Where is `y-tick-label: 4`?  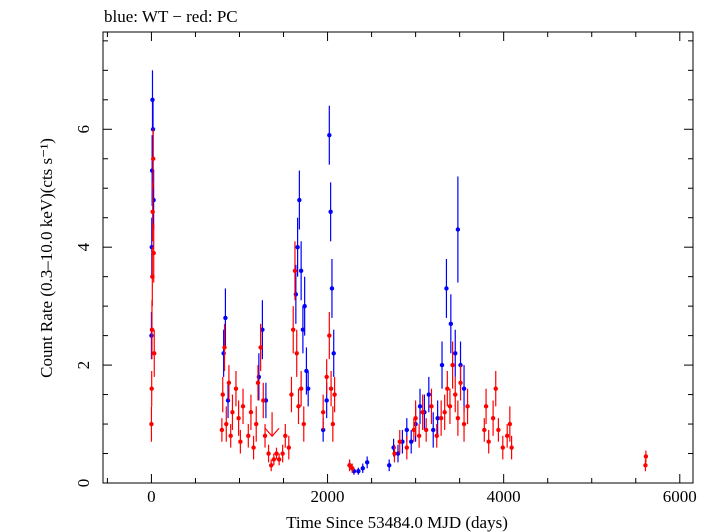 y-tick-label: 4 is located at coordinates (83, 246).